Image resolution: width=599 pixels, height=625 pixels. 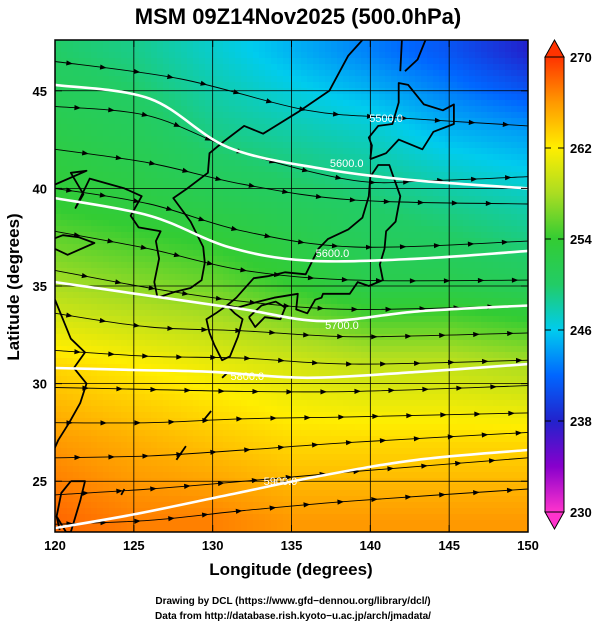 I want to click on x-tick-label: 140, so click(x=370, y=545).